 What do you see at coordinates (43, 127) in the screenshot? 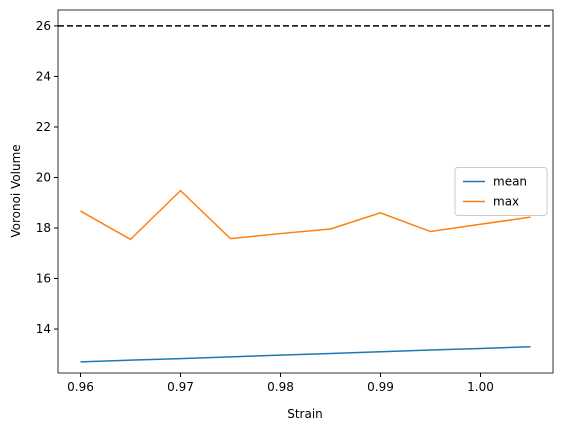
I see `y-tick-label: 22` at bounding box center [43, 127].